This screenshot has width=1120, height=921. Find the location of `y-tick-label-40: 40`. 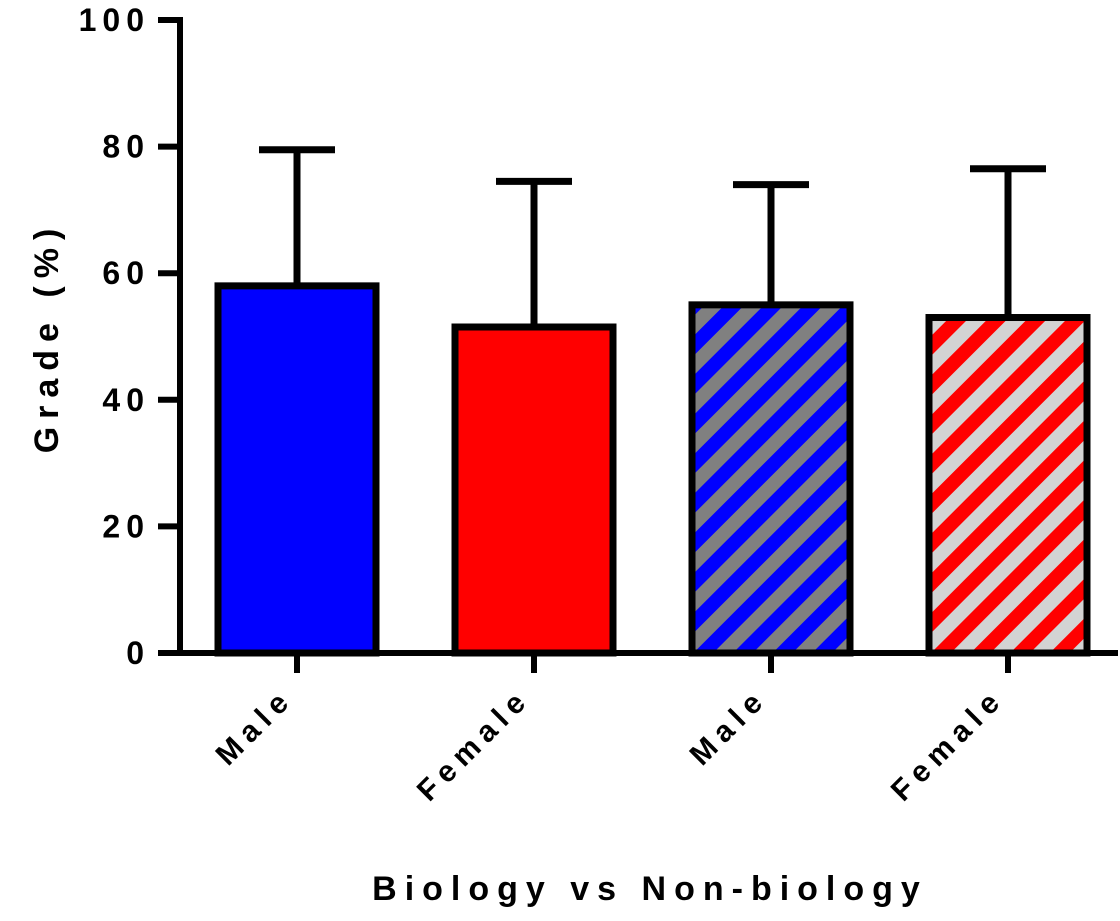

y-tick-label-40: 40 is located at coordinates (126, 400).